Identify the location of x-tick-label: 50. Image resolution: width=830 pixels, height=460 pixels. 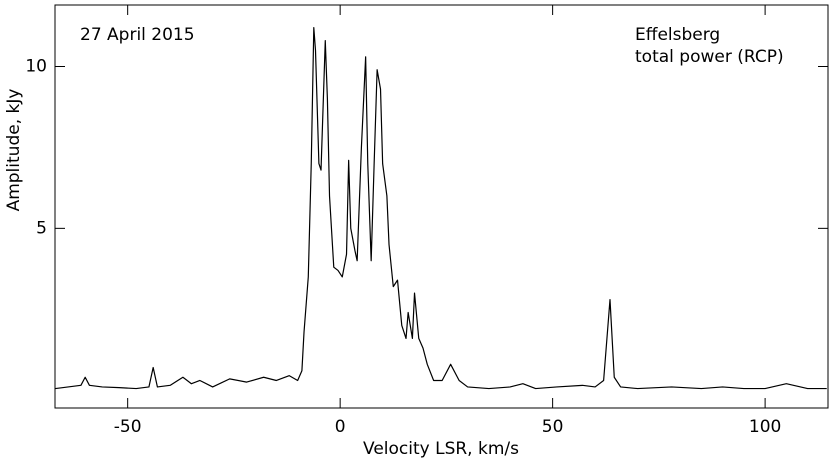
(553, 427).